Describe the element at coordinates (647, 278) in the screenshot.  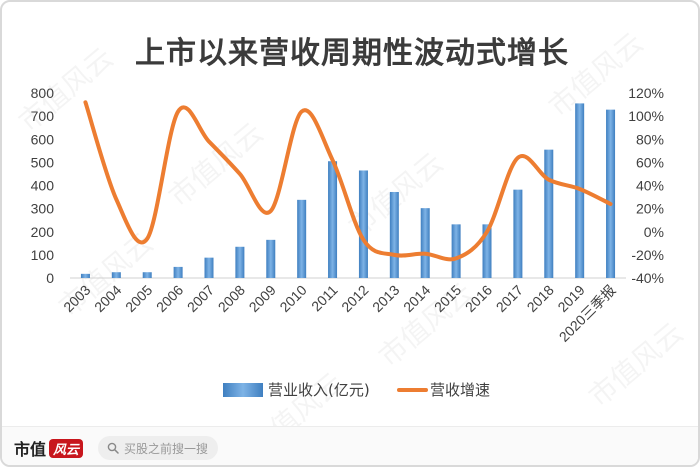
I see `y-right-tick-label: -40%` at that location.